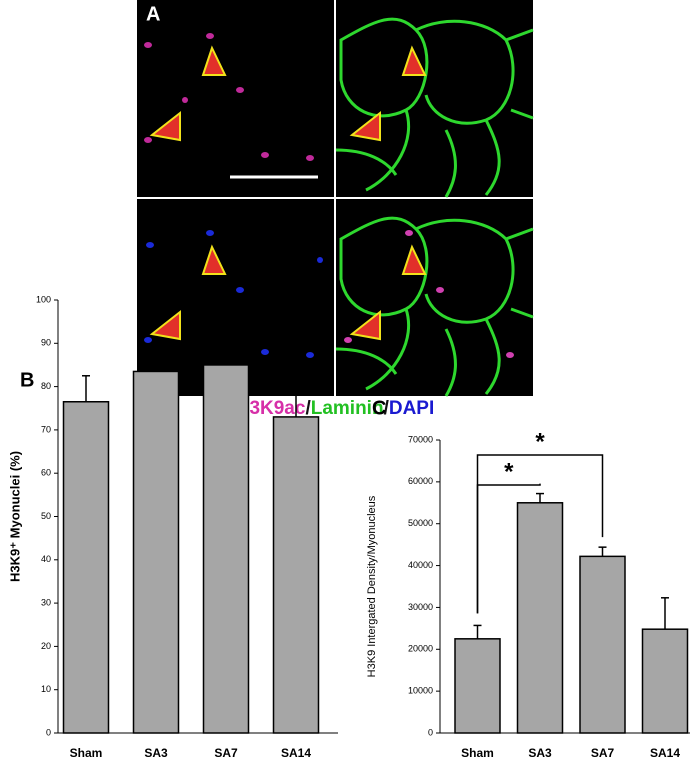 The height and width of the screenshot is (776, 700). I want to click on y-tick-label: 70000, so click(420, 439).